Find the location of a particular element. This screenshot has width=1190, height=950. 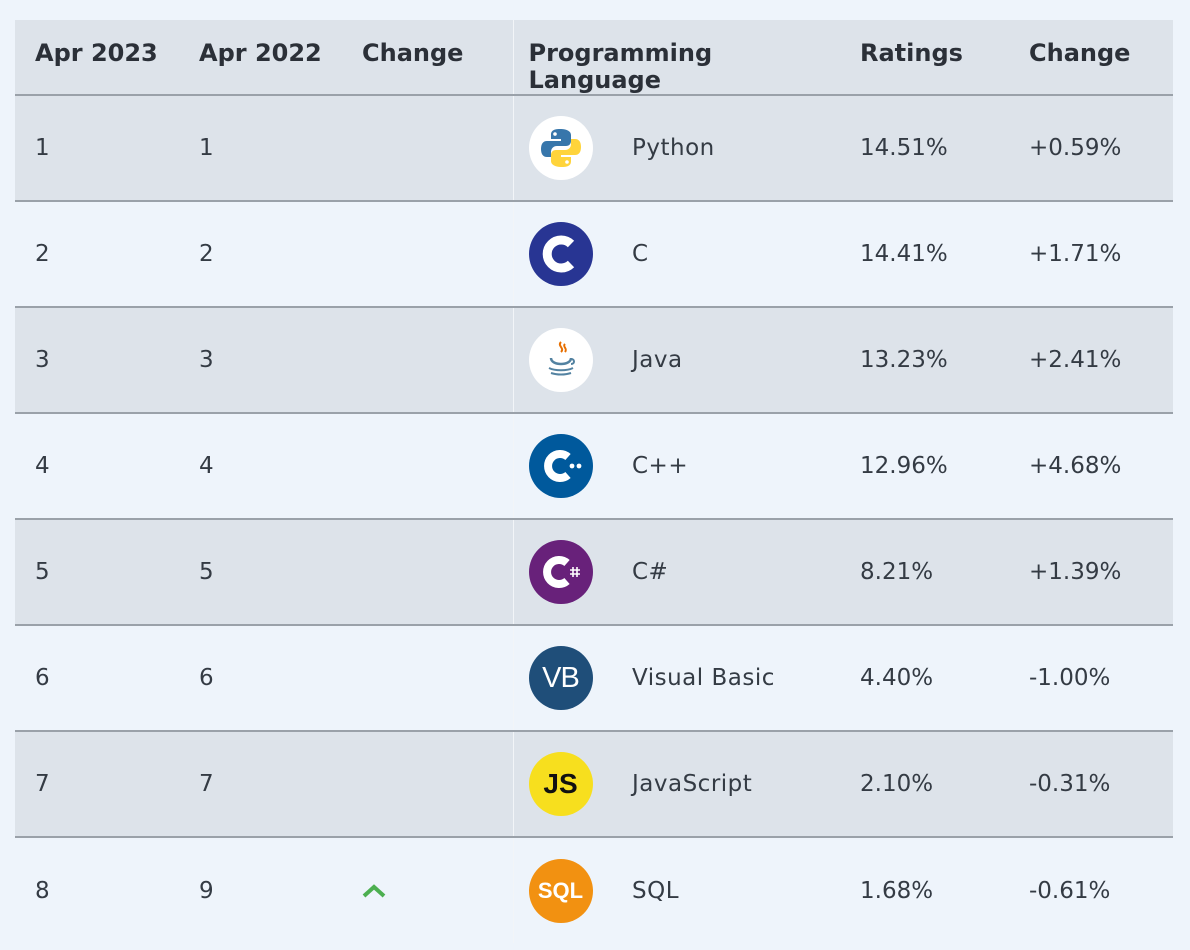

rating-value: 4.40% is located at coordinates (924, 678).